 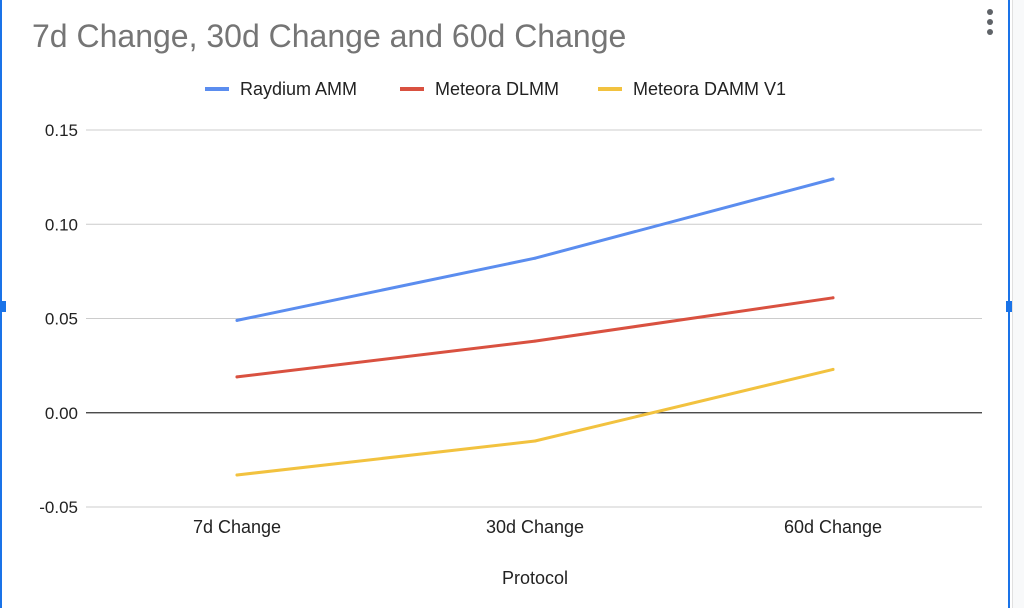 I want to click on y-tick-label: -0.05, so click(x=58, y=507).